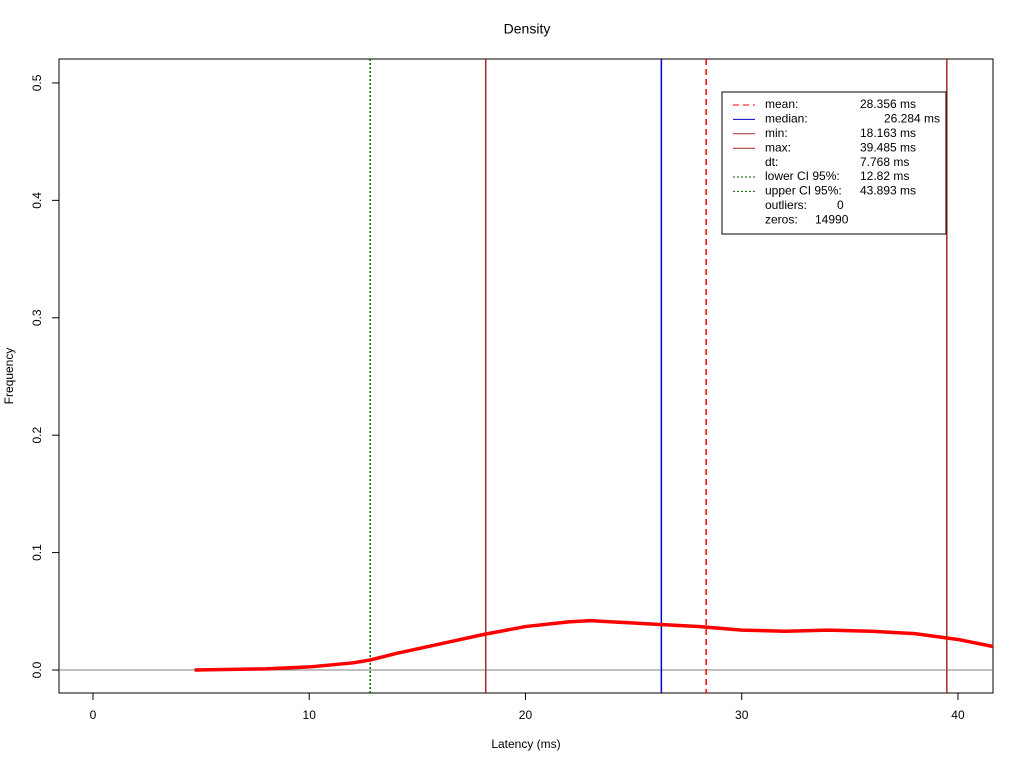  I want to click on y-tick-label: 0.1, so click(37, 552).